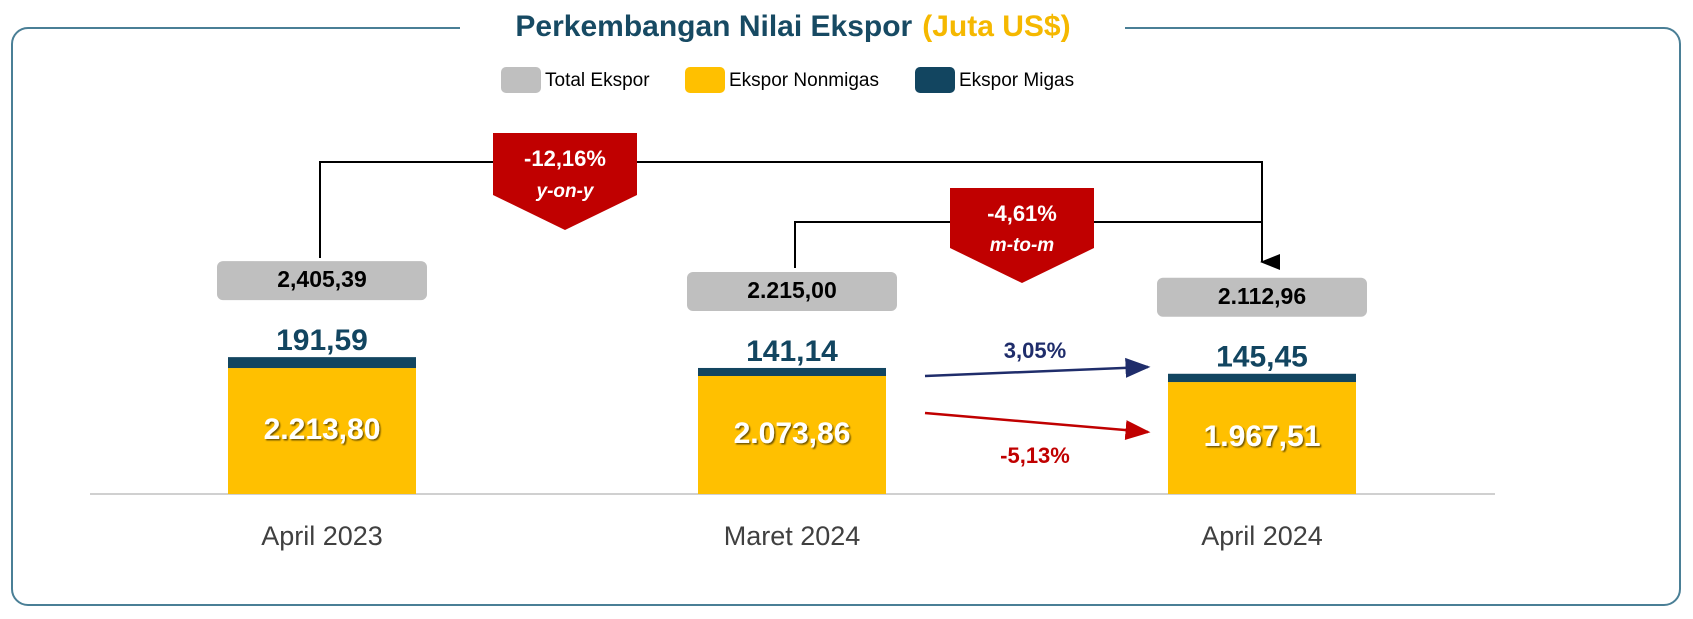 This screenshot has width=1693, height=619. Describe the element at coordinates (1262, 357) in the screenshot. I see `migas-label: 145,45` at that location.